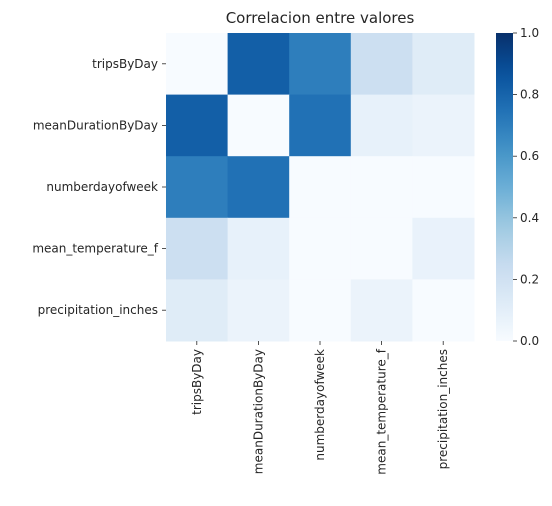 The width and height of the screenshot is (552, 506). I want to click on y-tick-label: tripsByDay, so click(125, 64).